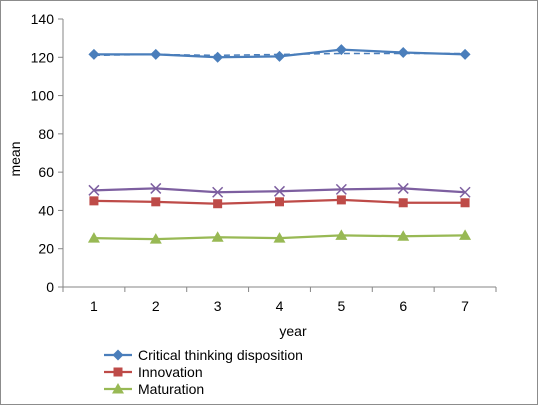  What do you see at coordinates (293, 331) in the screenshot?
I see `x-axis-title: year` at bounding box center [293, 331].